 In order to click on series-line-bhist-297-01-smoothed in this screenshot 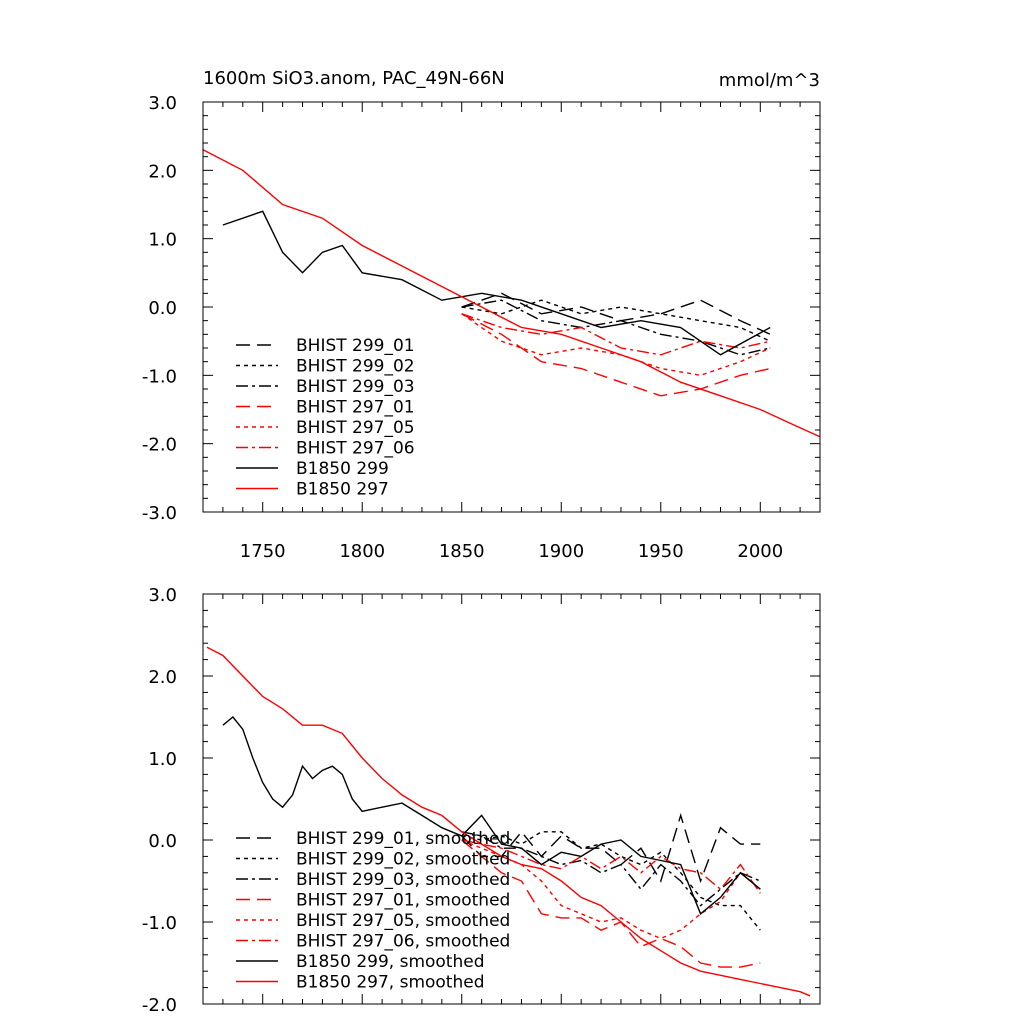, I will do `click(611, 903)`.